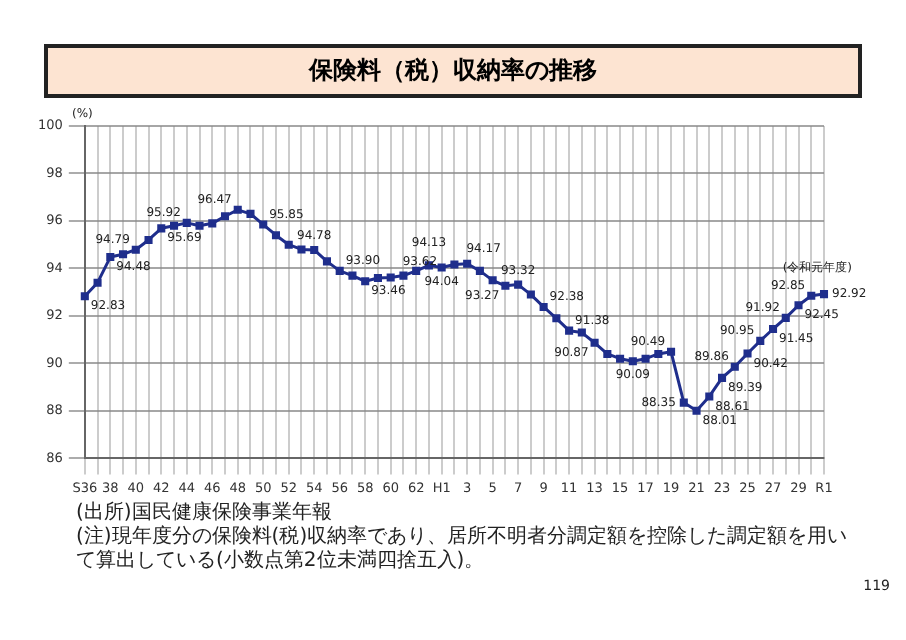  Describe the element at coordinates (453, 71) in the screenshot. I see `chart-title: 保険料（税）収納率の推移` at that location.